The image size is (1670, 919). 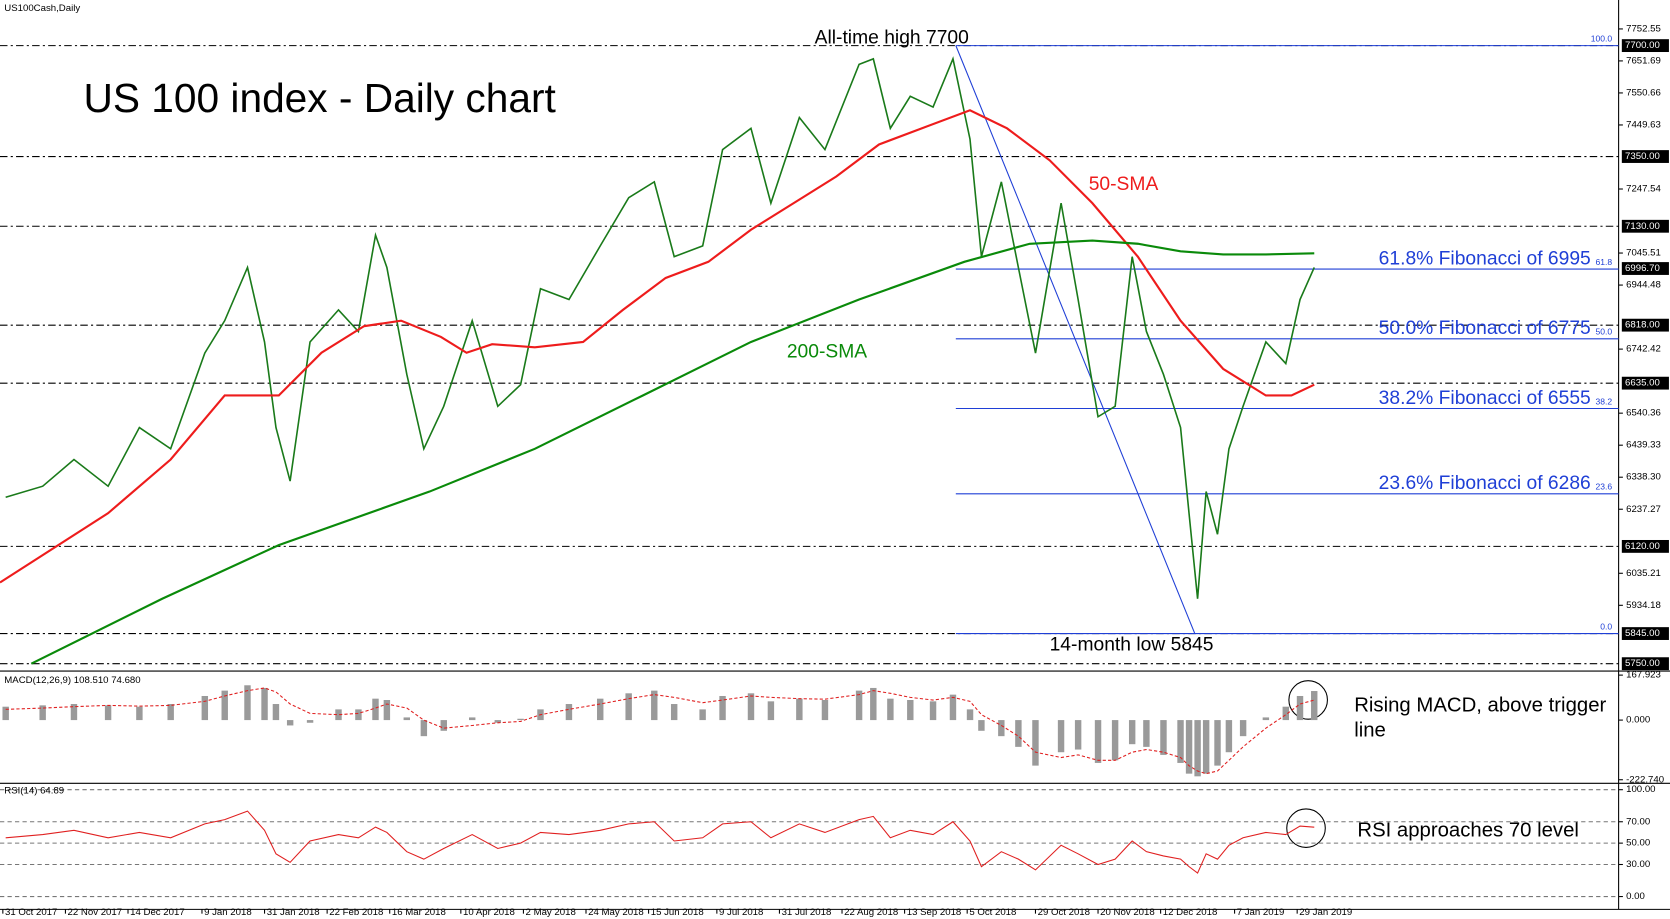 I want to click on x-tick-label: 9 Jan 2018, so click(x=228, y=912).